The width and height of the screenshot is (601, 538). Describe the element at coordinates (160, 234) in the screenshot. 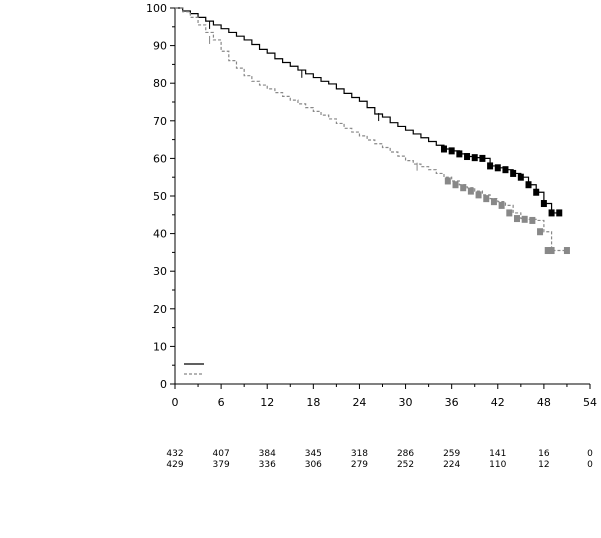

I see `y-tick-label: 40` at that location.